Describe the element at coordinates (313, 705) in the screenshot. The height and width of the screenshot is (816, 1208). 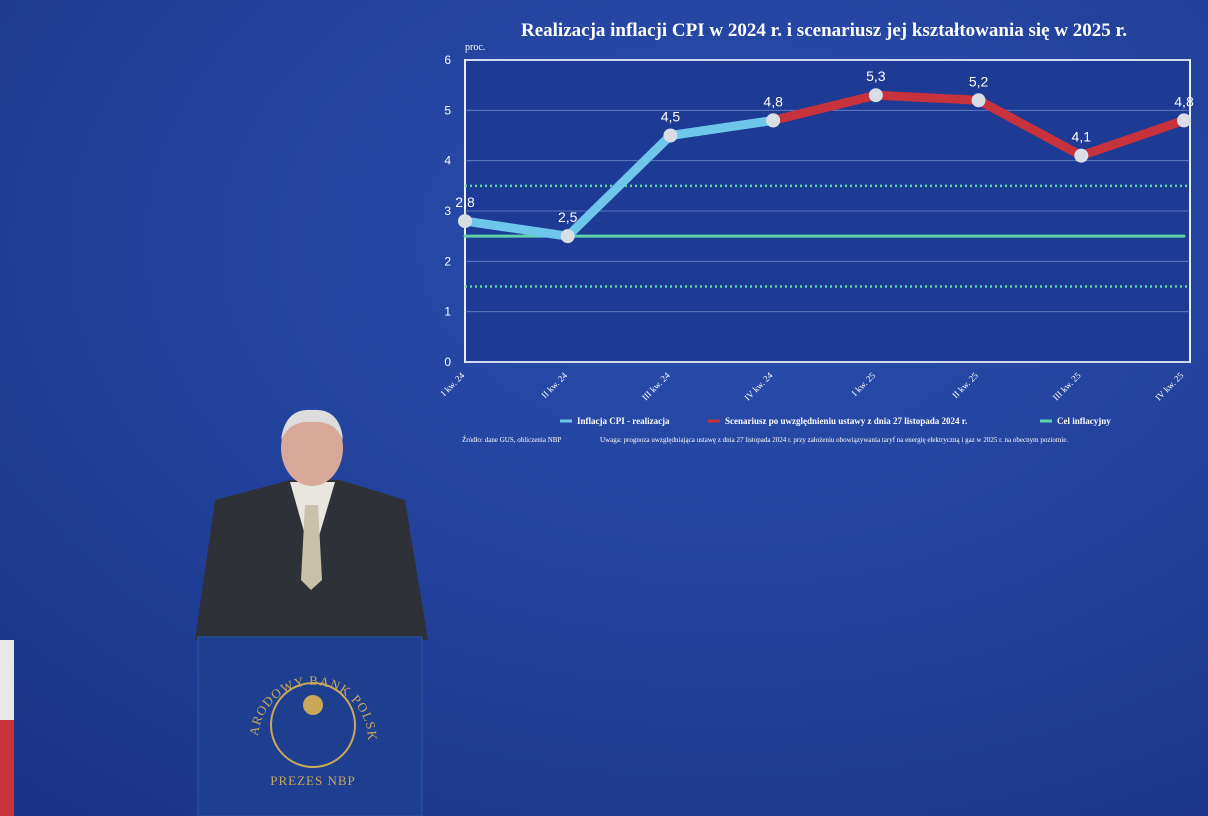
I see `eagle` at that location.